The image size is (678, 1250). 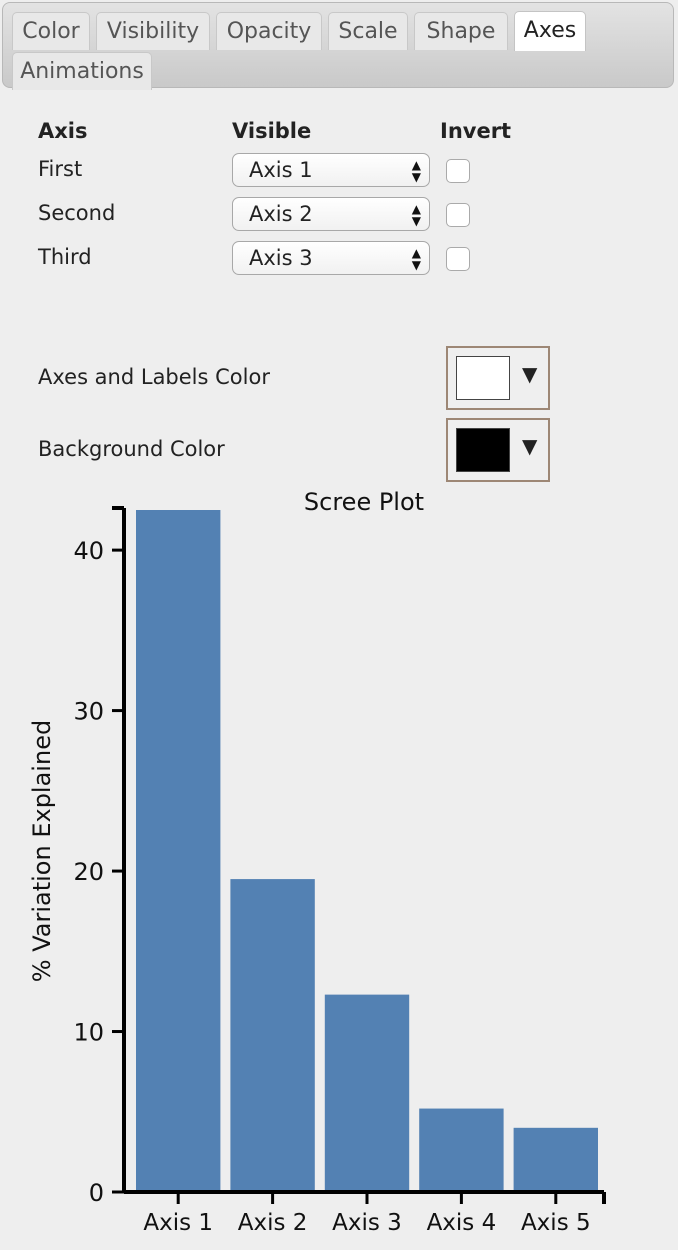 I want to click on tab-axes: Axes, so click(x=550, y=31).